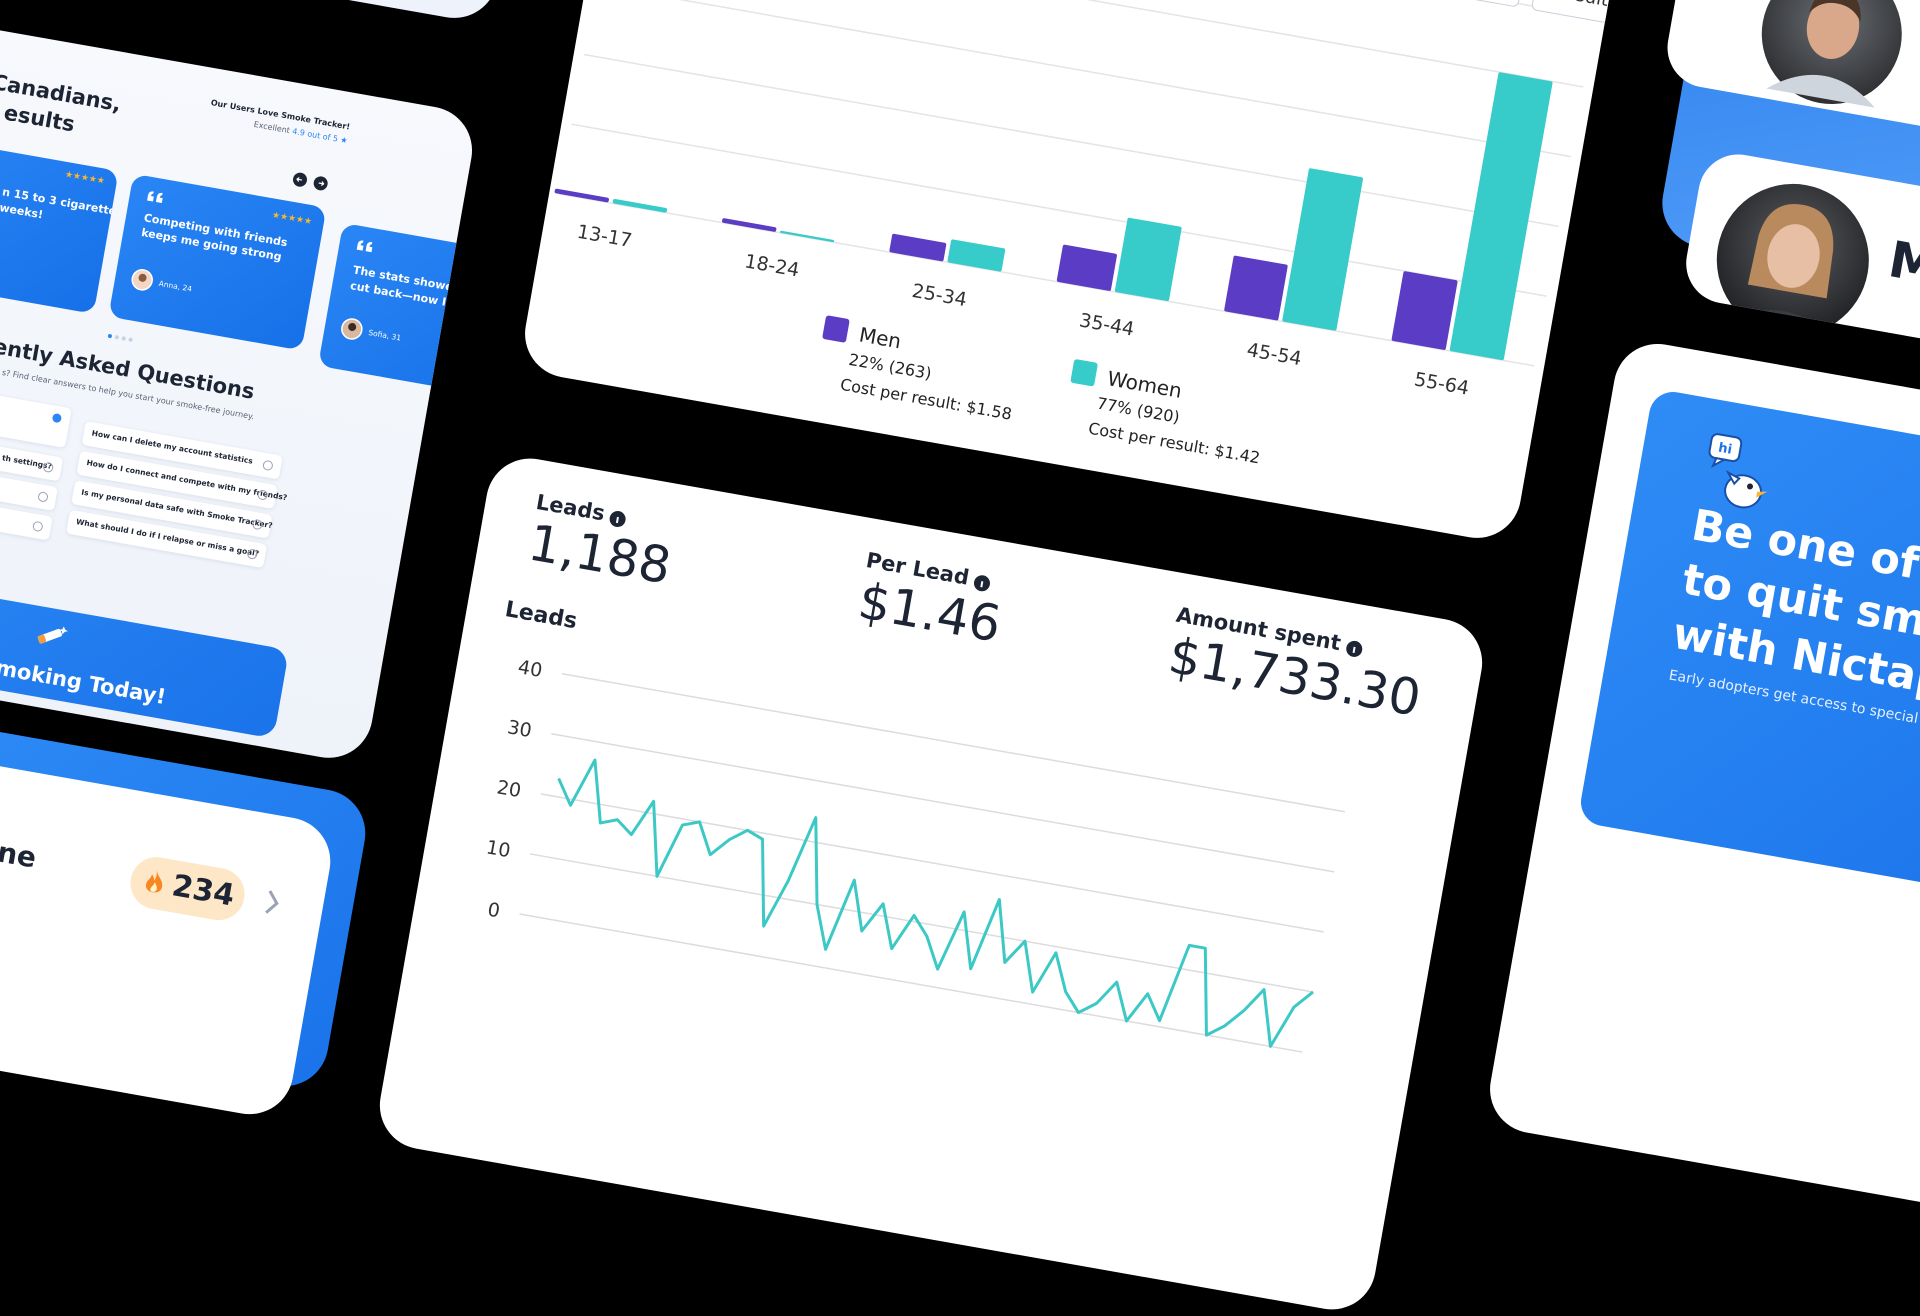 This screenshot has height=1316, width=1920. What do you see at coordinates (541, 615) in the screenshot?
I see `chart-title: Leads` at bounding box center [541, 615].